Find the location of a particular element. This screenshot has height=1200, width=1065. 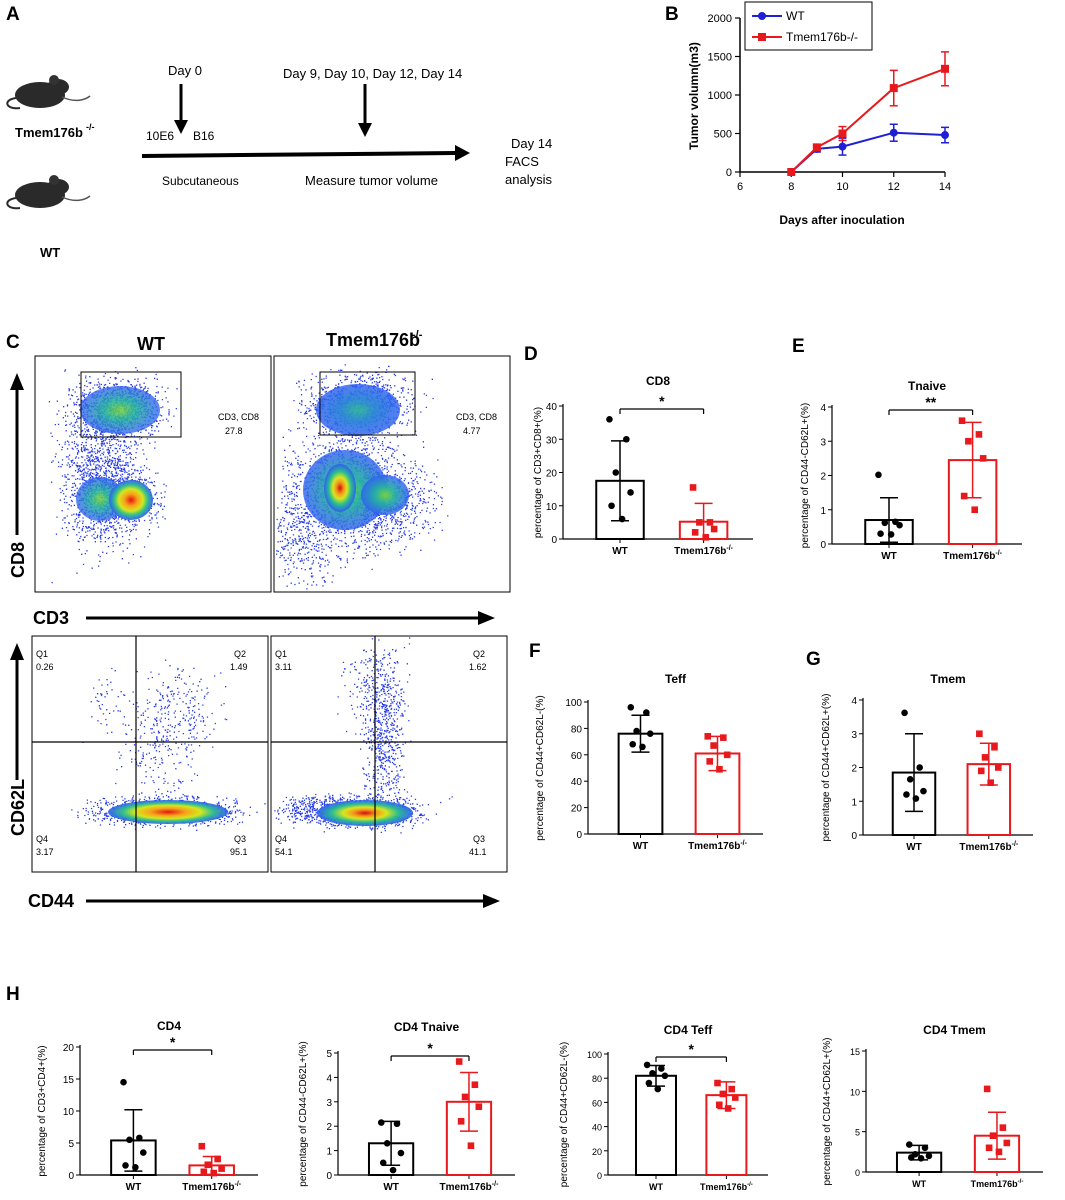

y-axis-label: percentage of CD44+CD62L+(%) is located at coordinates (826, 768).